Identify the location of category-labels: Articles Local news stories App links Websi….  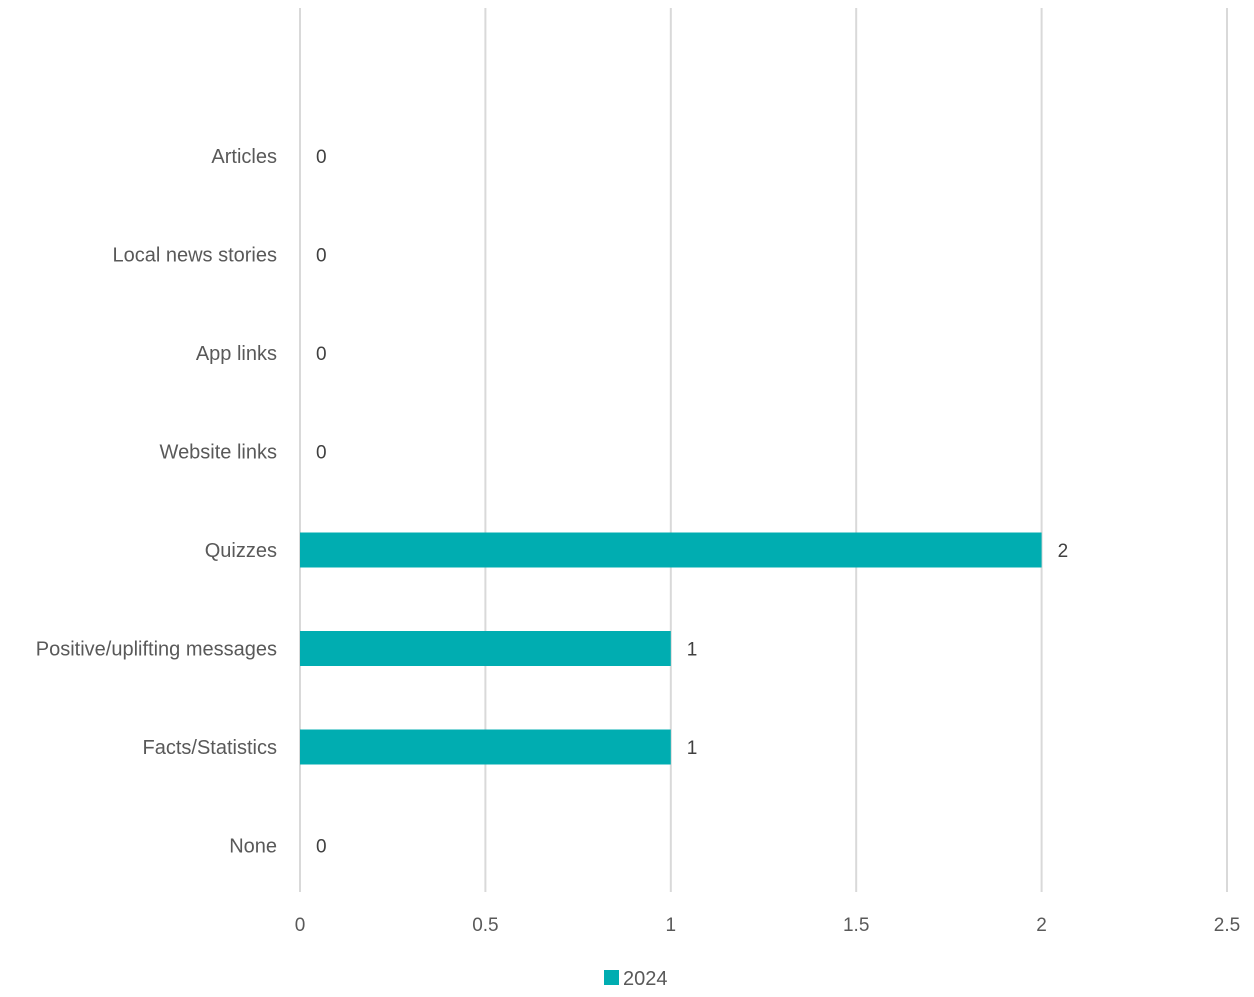
(156, 502).